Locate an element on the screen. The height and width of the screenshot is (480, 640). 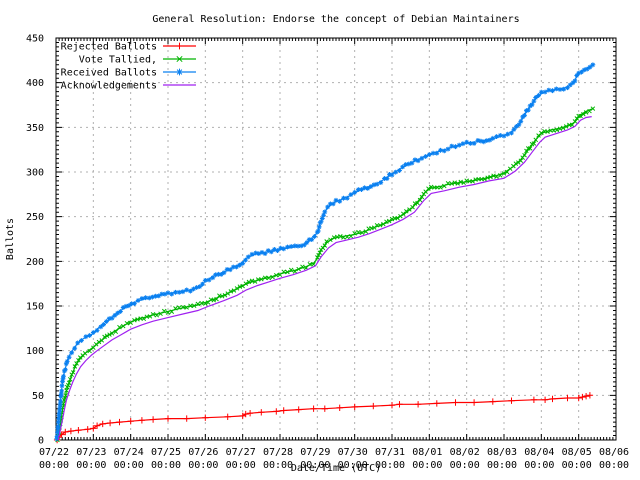
y-tick-label: 150 is located at coordinates (35, 307).